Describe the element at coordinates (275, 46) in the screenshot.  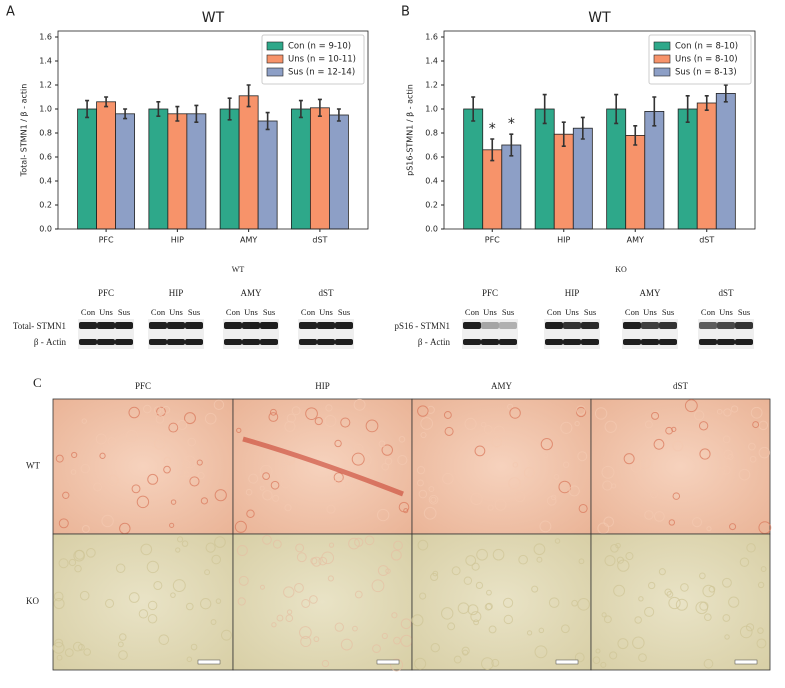
I see `legend-swatch` at that location.